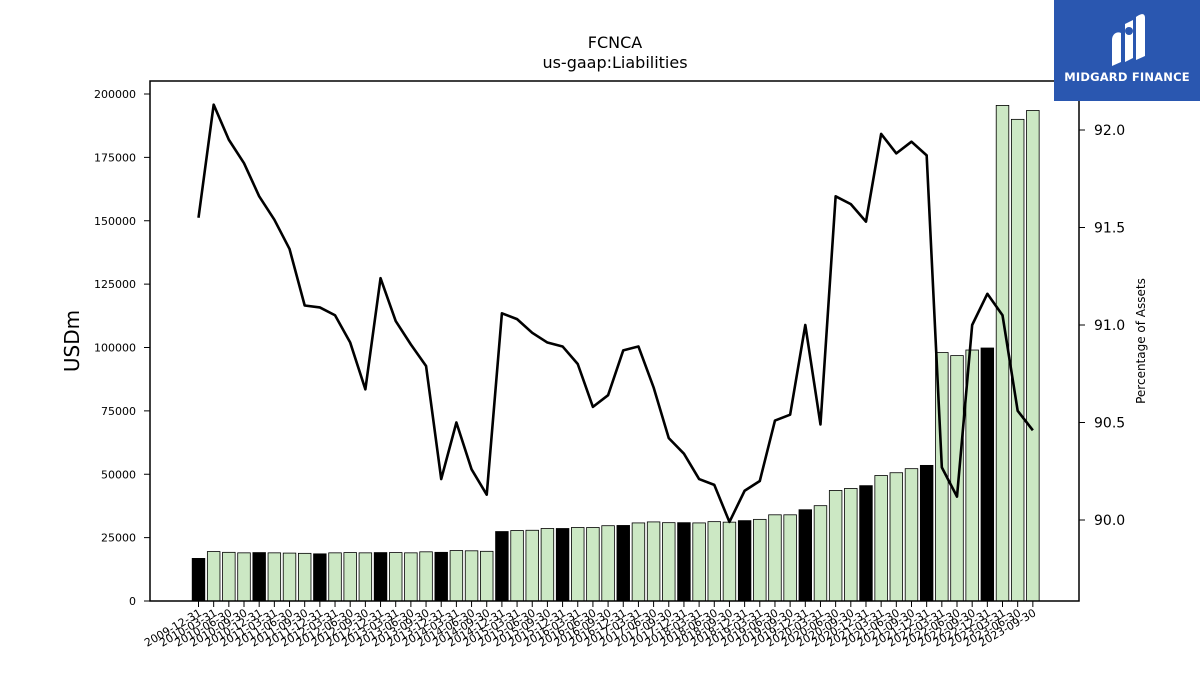 This screenshot has width=1200, height=675. Describe the element at coordinates (1127, 77) in the screenshot. I see `logo-text: MIDGARD FINANCE` at that location.